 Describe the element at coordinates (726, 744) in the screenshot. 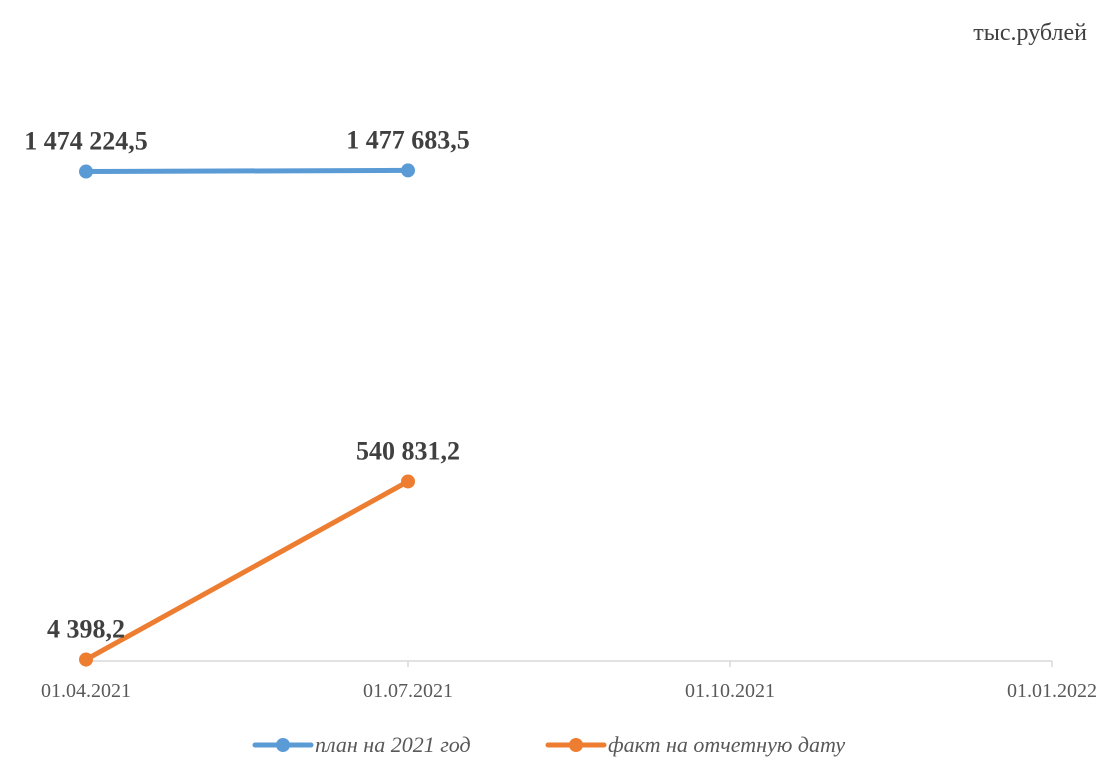

I see `legend-label-2: факт на отчетную дату` at that location.